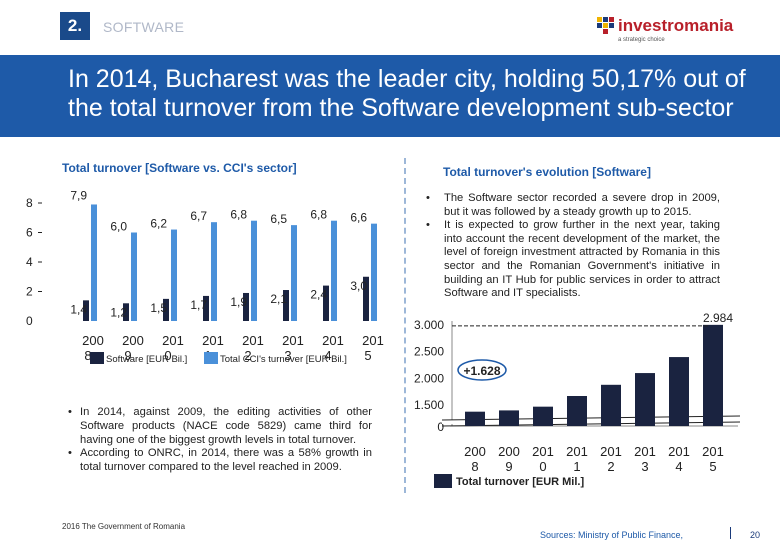 Image resolution: width=780 pixels, height=540 pixels. Describe the element at coordinates (429, 405) in the screenshot. I see `y-tick-label: 1.500` at that location.